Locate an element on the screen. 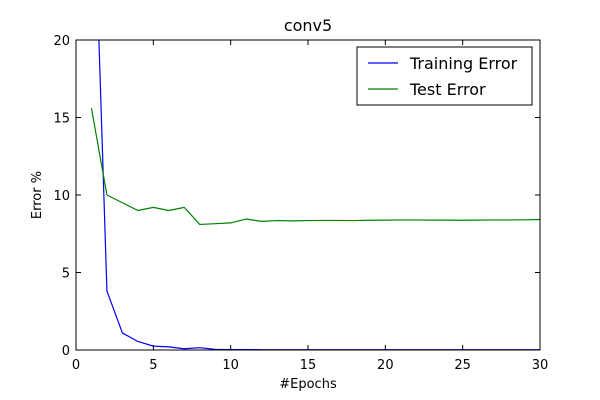 The width and height of the screenshot is (600, 400). legend-box is located at coordinates (444, 76).